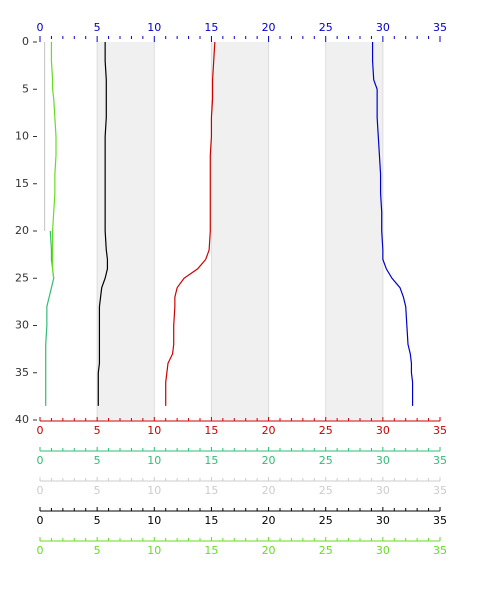 The image size is (480, 600). I want to click on y-tick-label: 10, so click(22, 136).